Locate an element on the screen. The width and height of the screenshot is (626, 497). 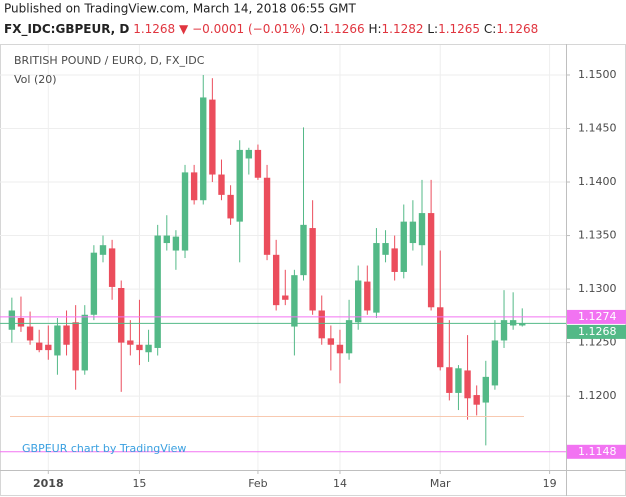
x-tick-label: Feb is located at coordinates (257, 483).